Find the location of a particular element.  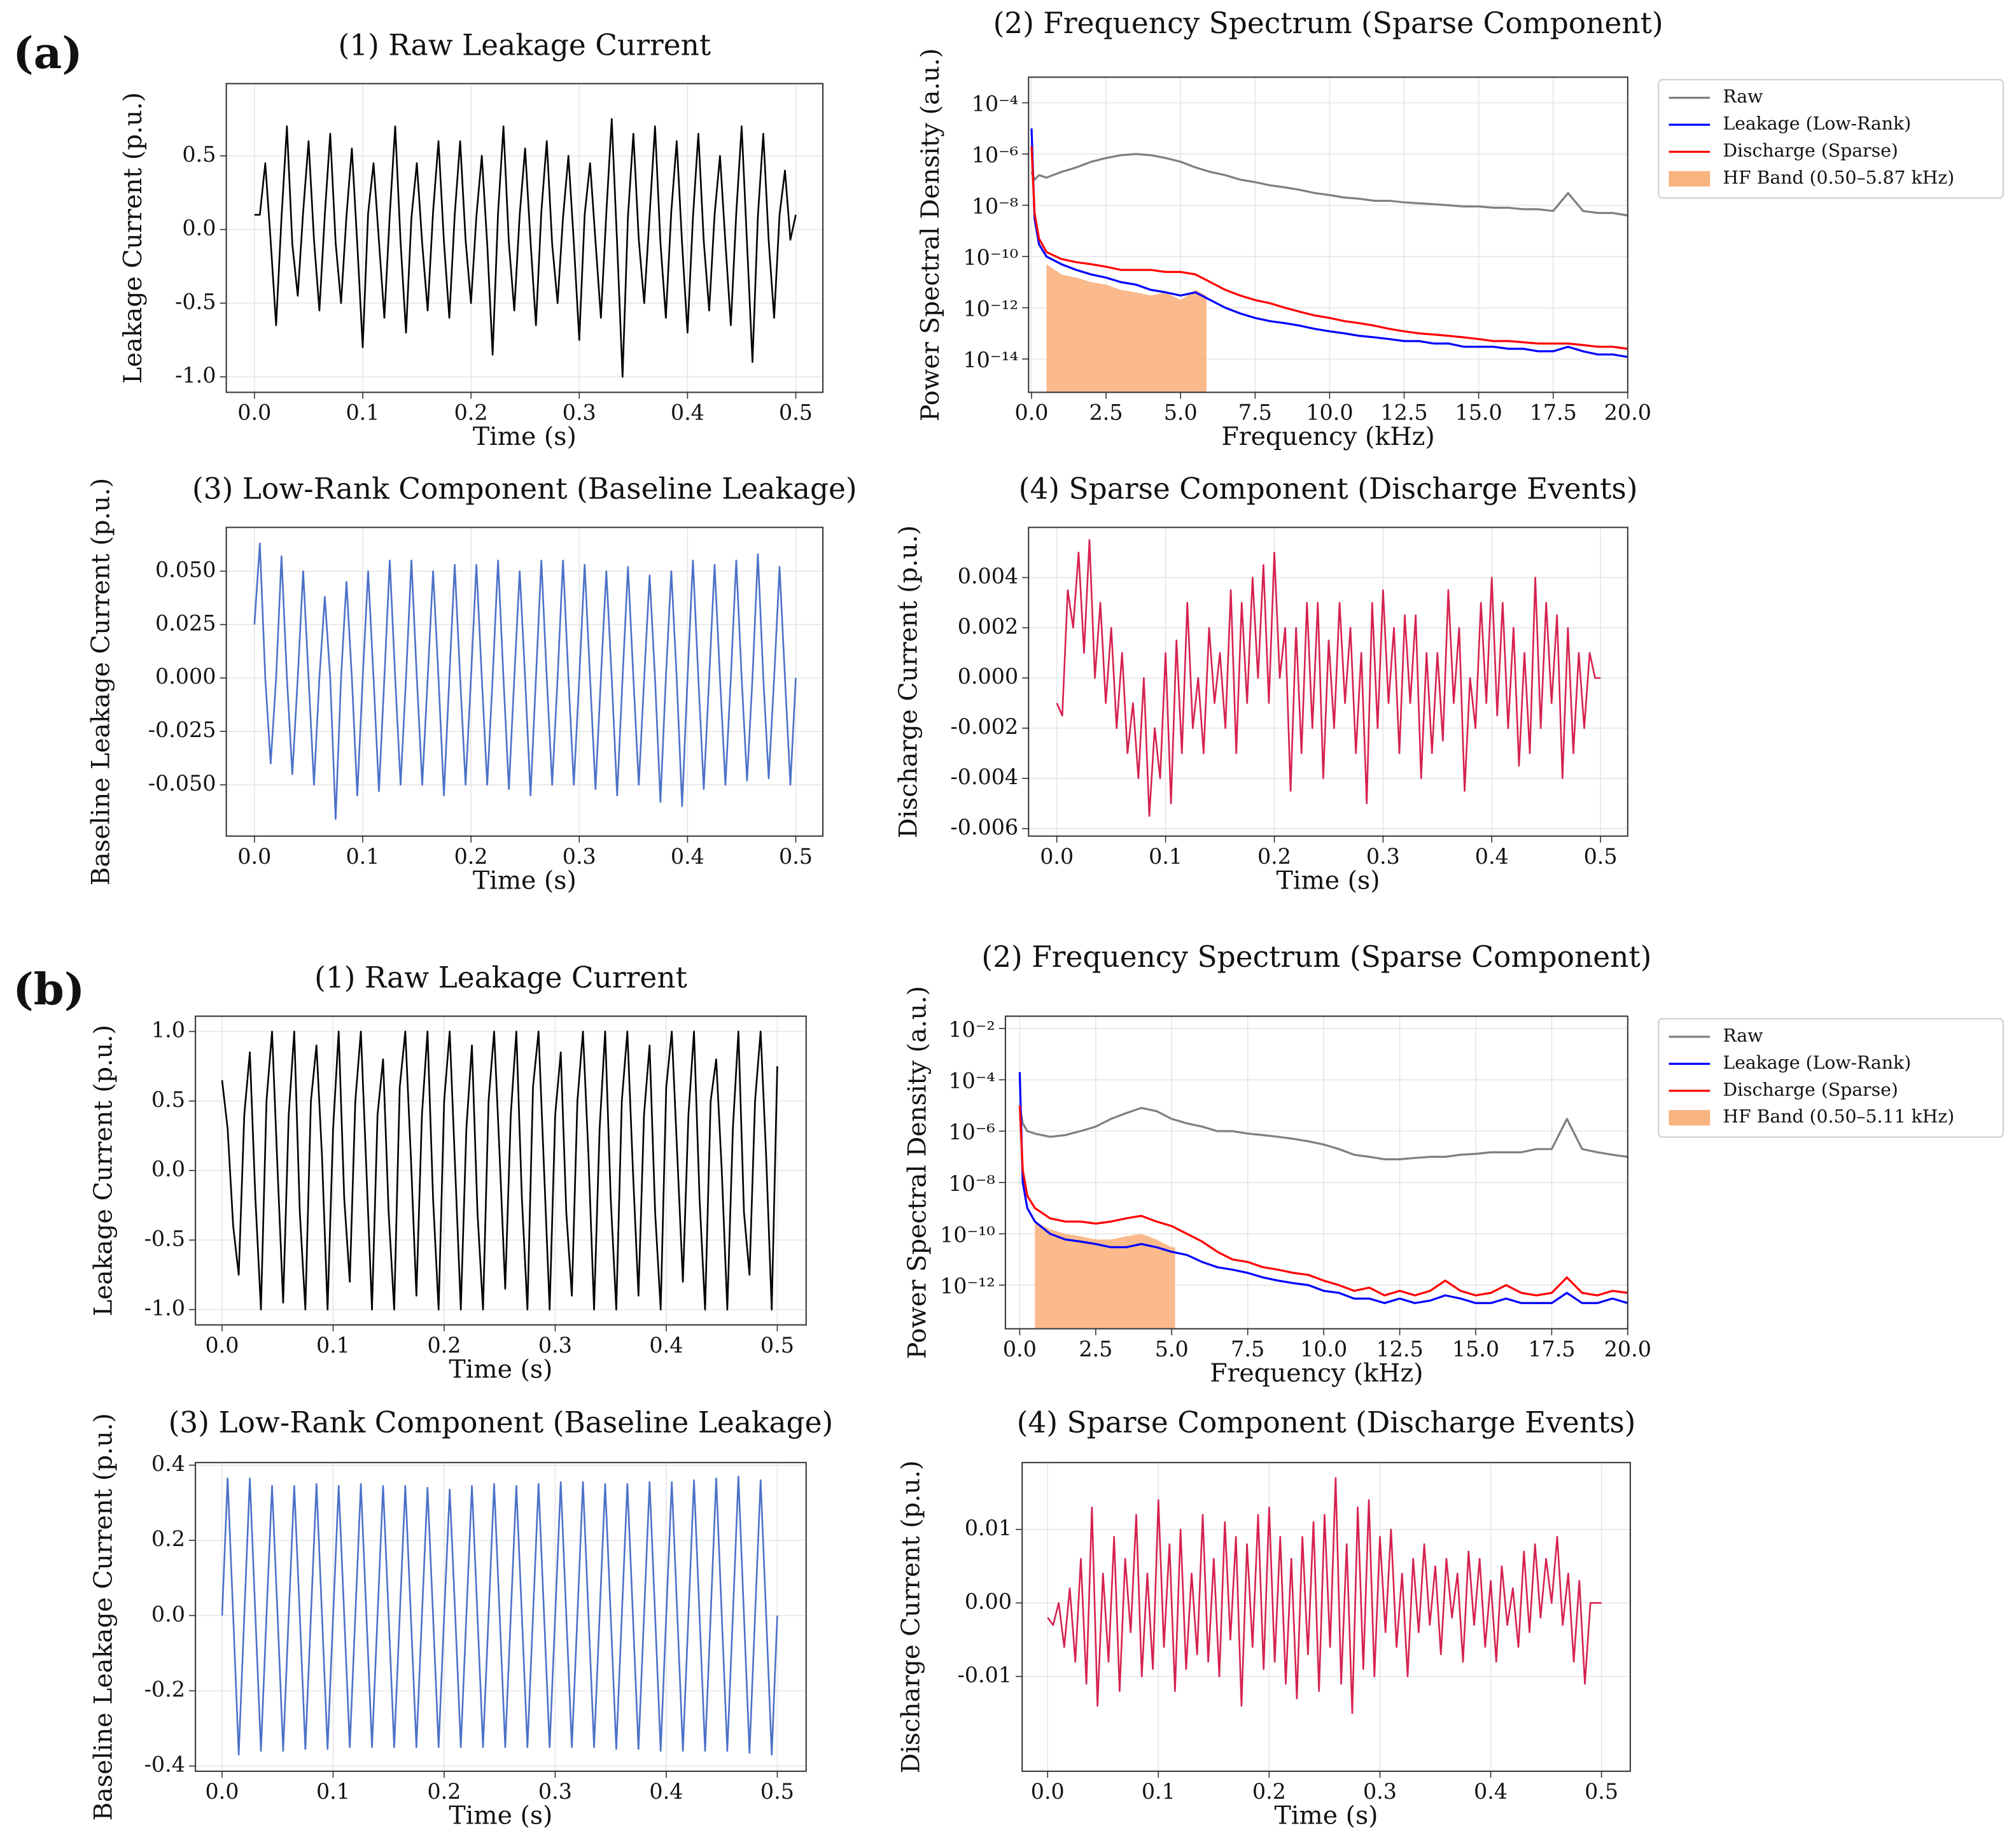

y-tick-label: 1.0 is located at coordinates (168, 1030).